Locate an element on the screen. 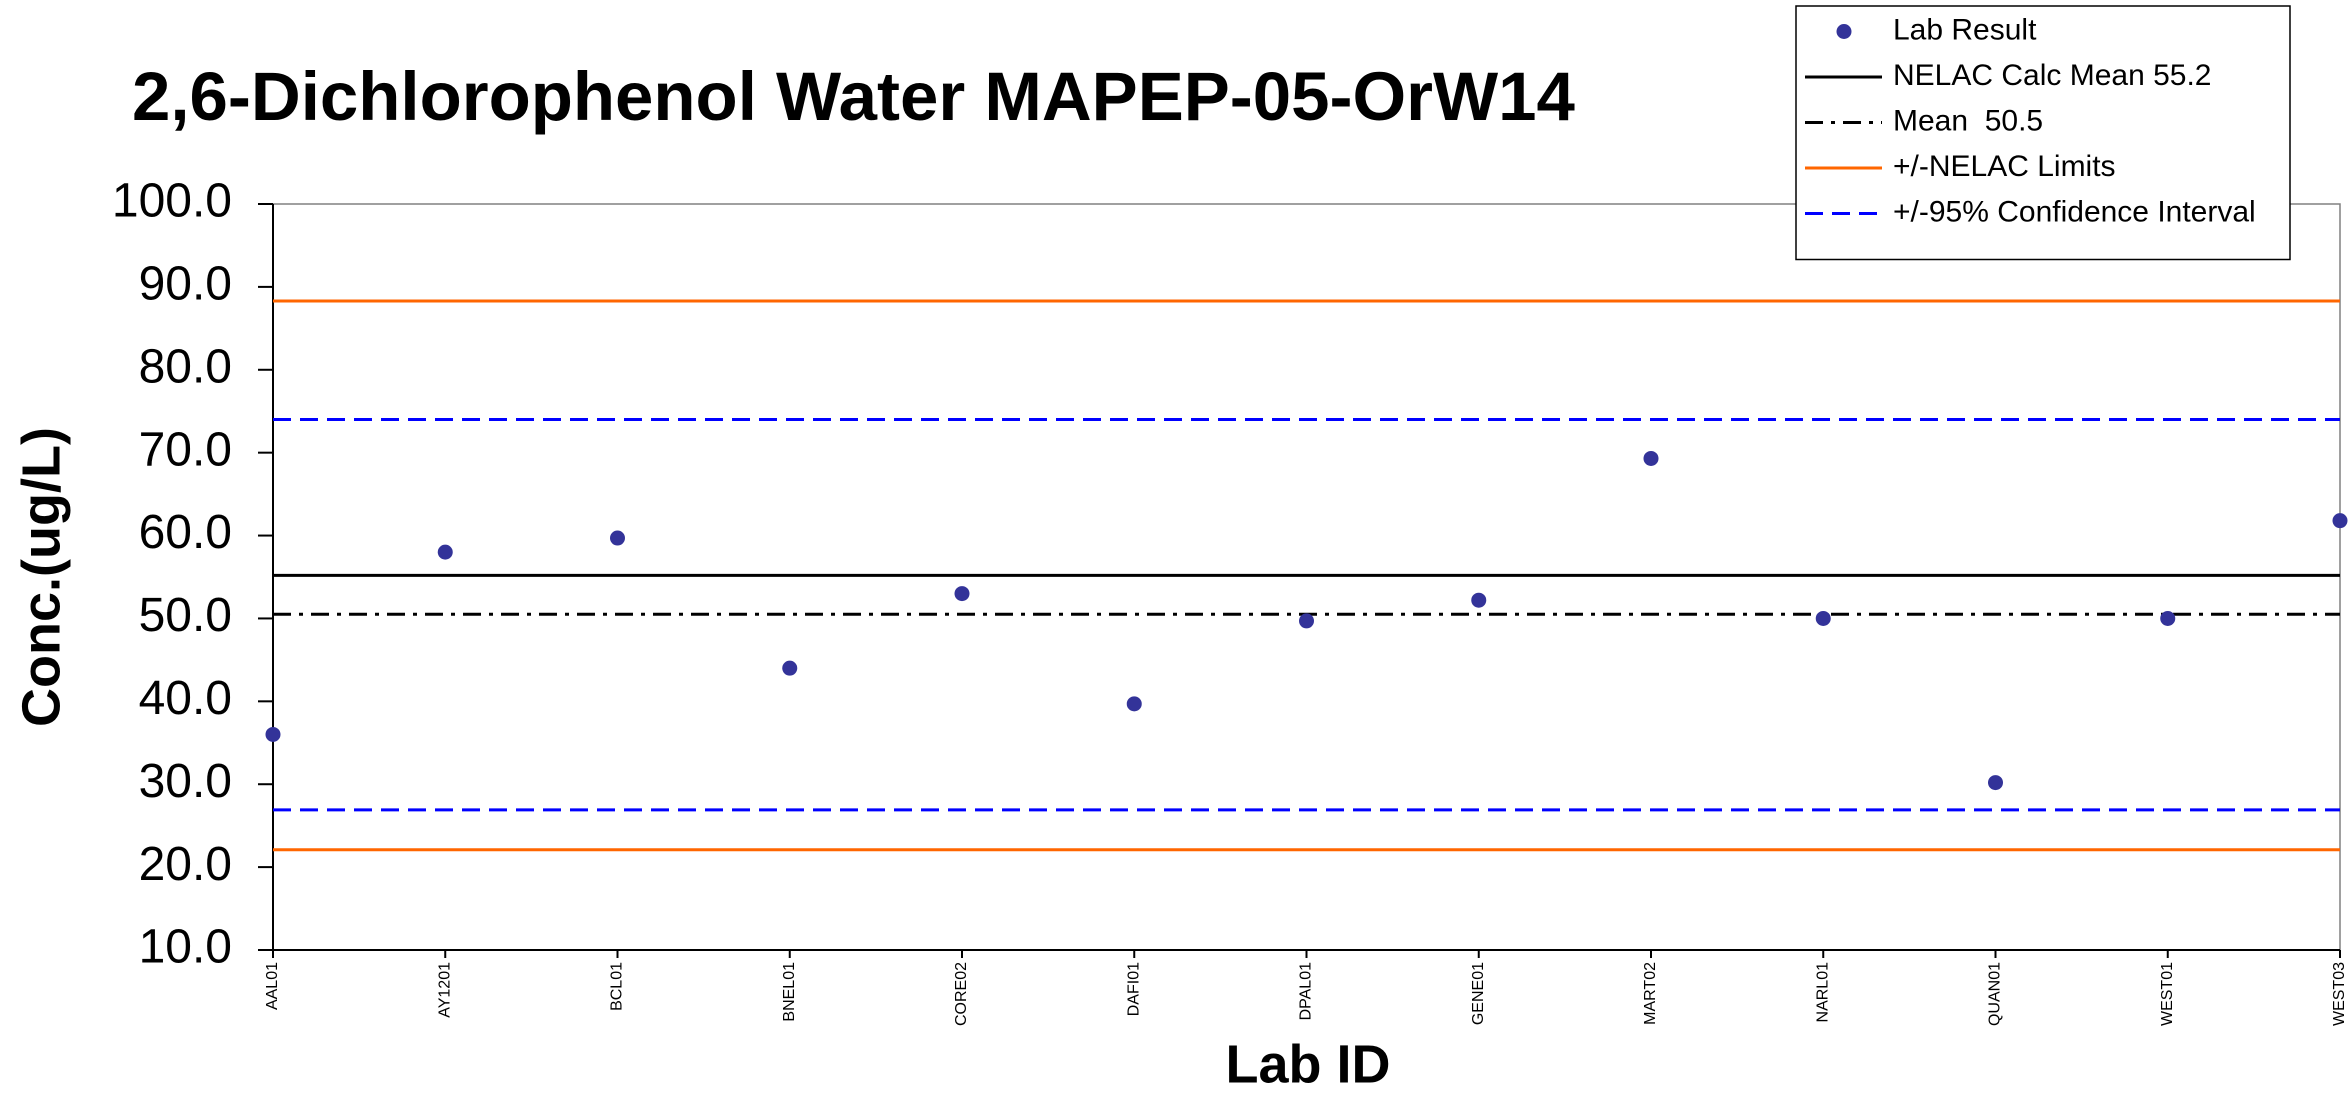 The width and height of the screenshot is (2352, 1098). legend-label: Lab Result is located at coordinates (1965, 29).